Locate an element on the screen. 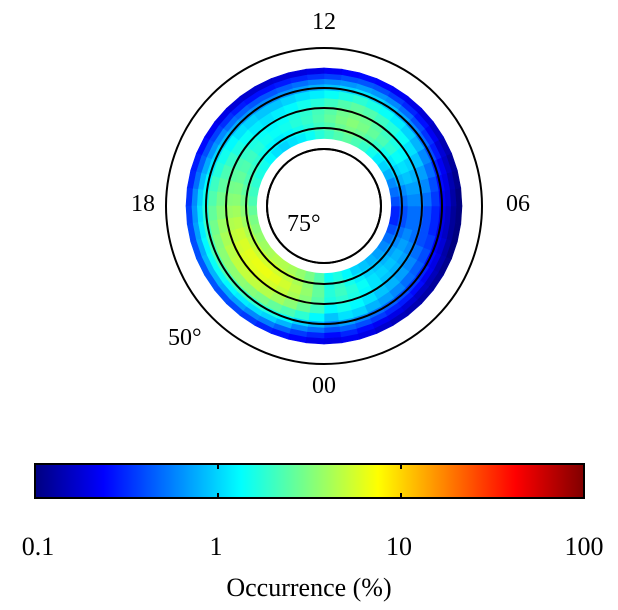 The height and width of the screenshot is (610, 618). colorbar-tick-label-1: 1 is located at coordinates (216, 546).